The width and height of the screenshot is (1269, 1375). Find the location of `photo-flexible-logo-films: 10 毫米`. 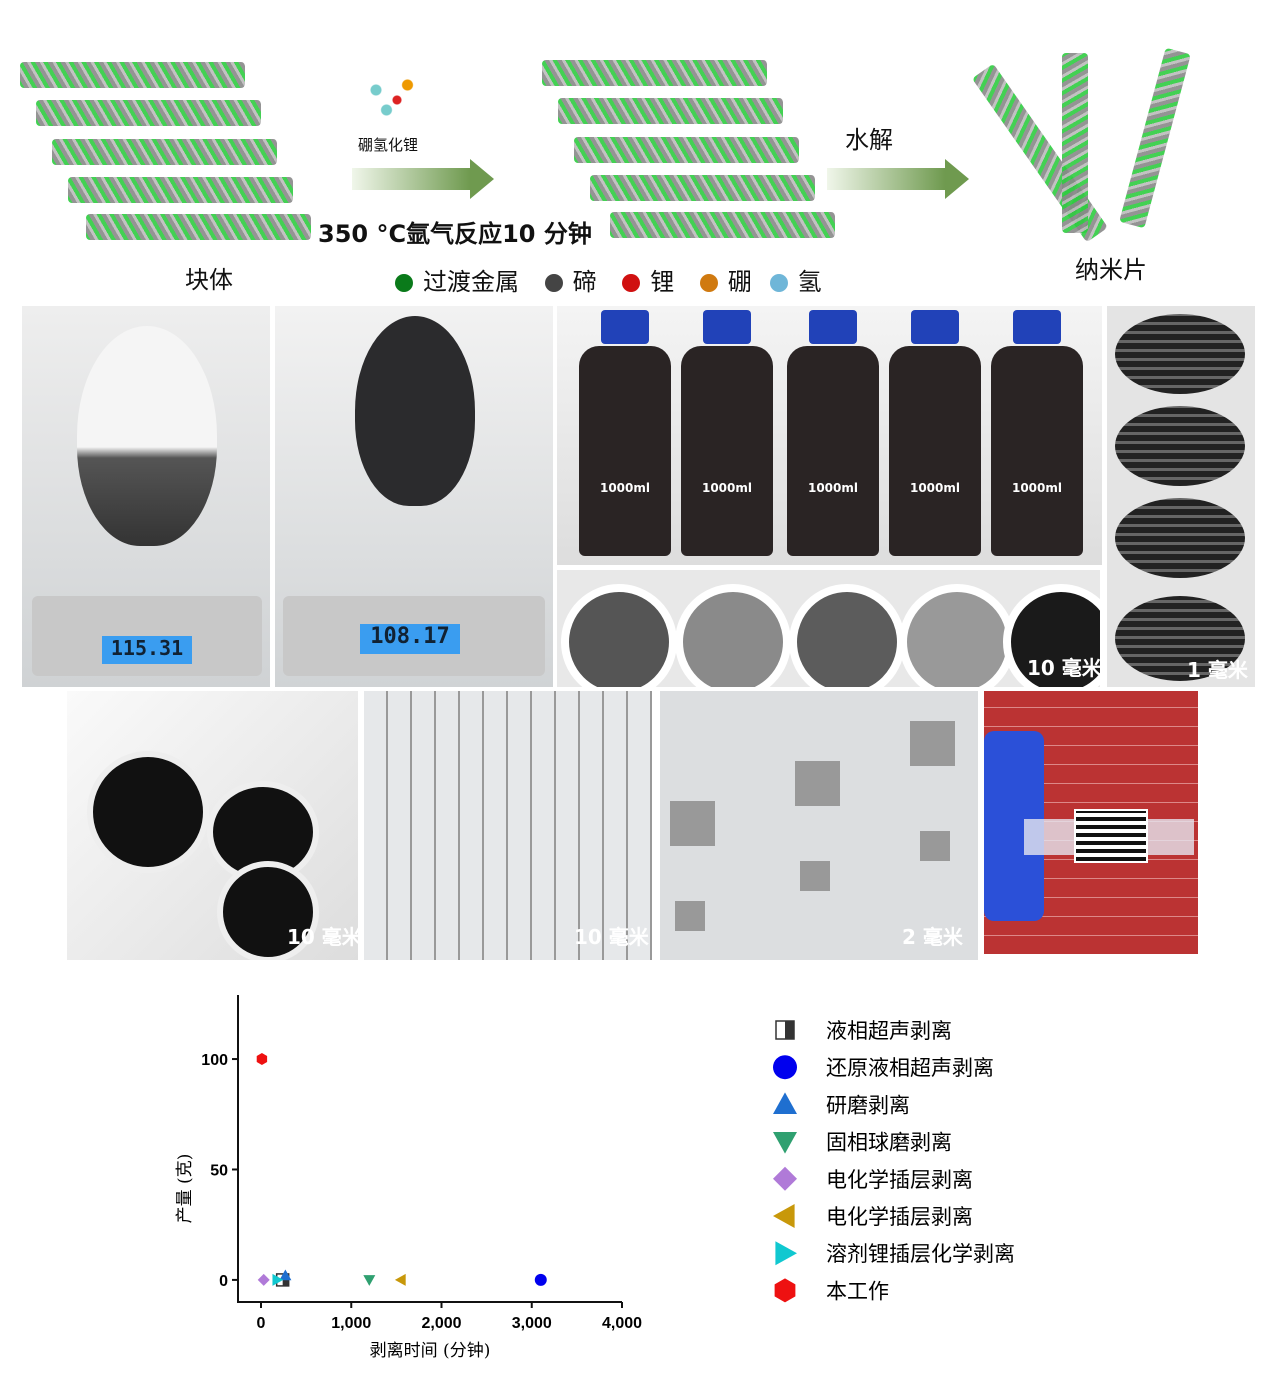

photo-flexible-logo-films: 10 毫米 is located at coordinates (212, 825).